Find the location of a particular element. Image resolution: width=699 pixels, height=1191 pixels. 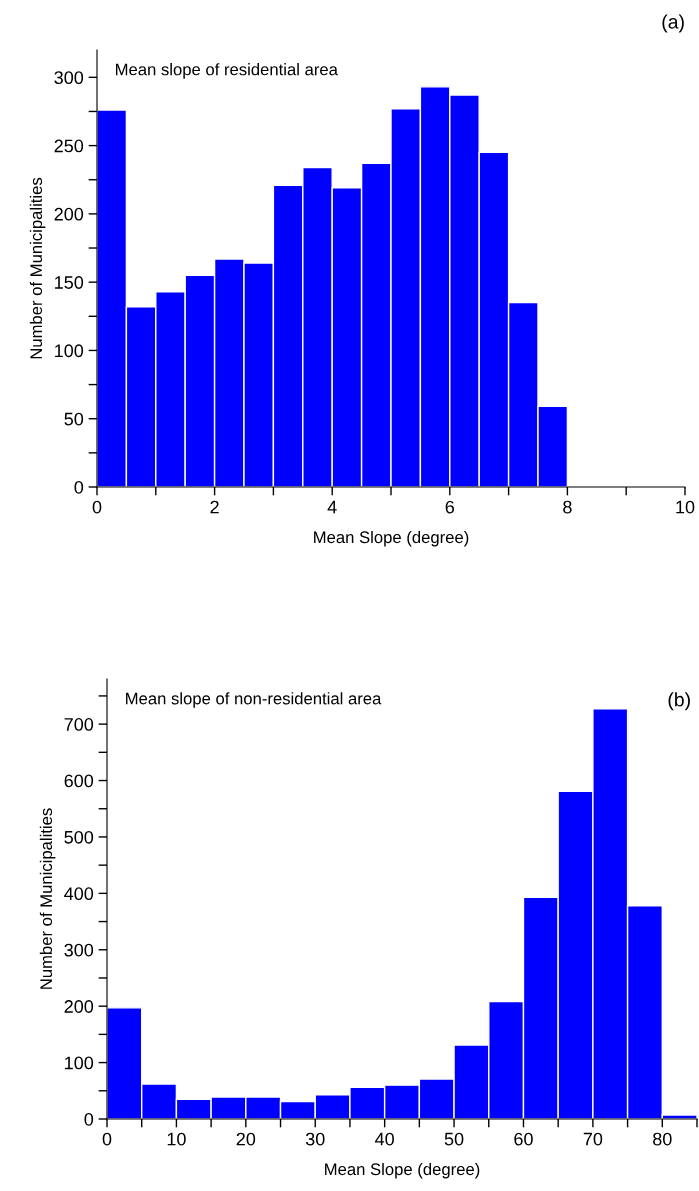

x-tick-label: 0 is located at coordinates (107, 1139).